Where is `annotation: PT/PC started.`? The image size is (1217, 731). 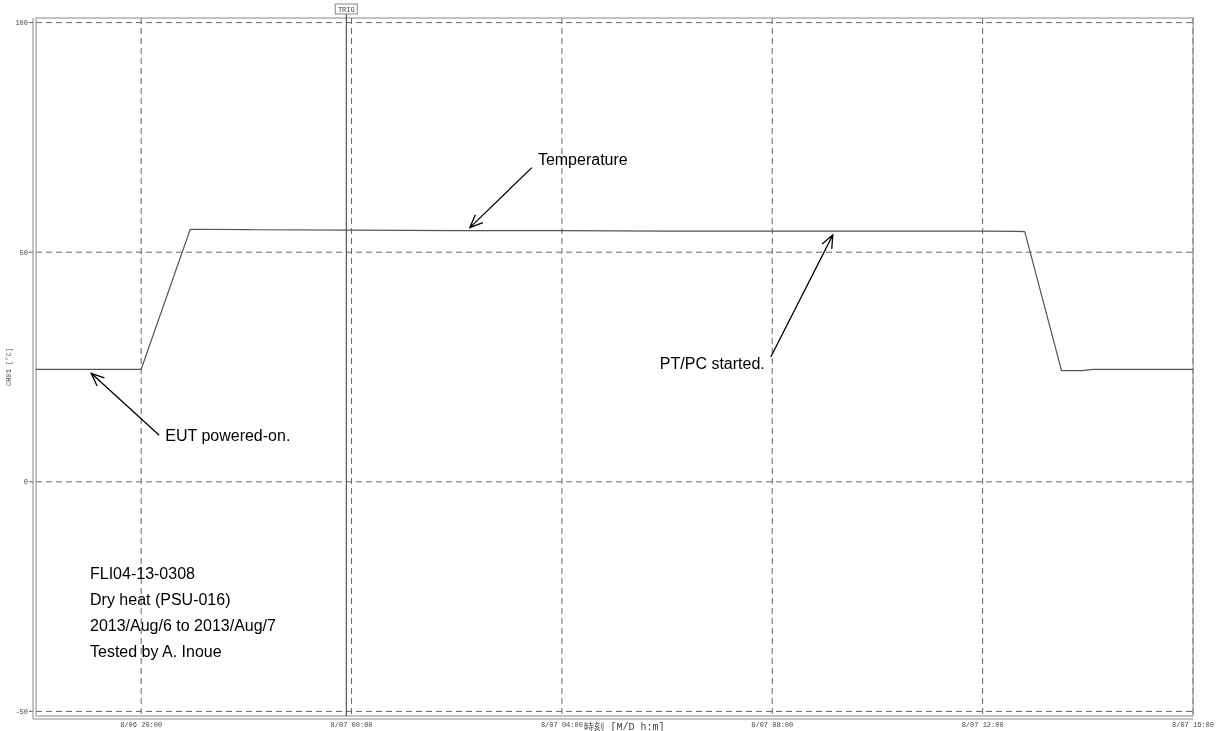
annotation: PT/PC started. is located at coordinates (712, 364).